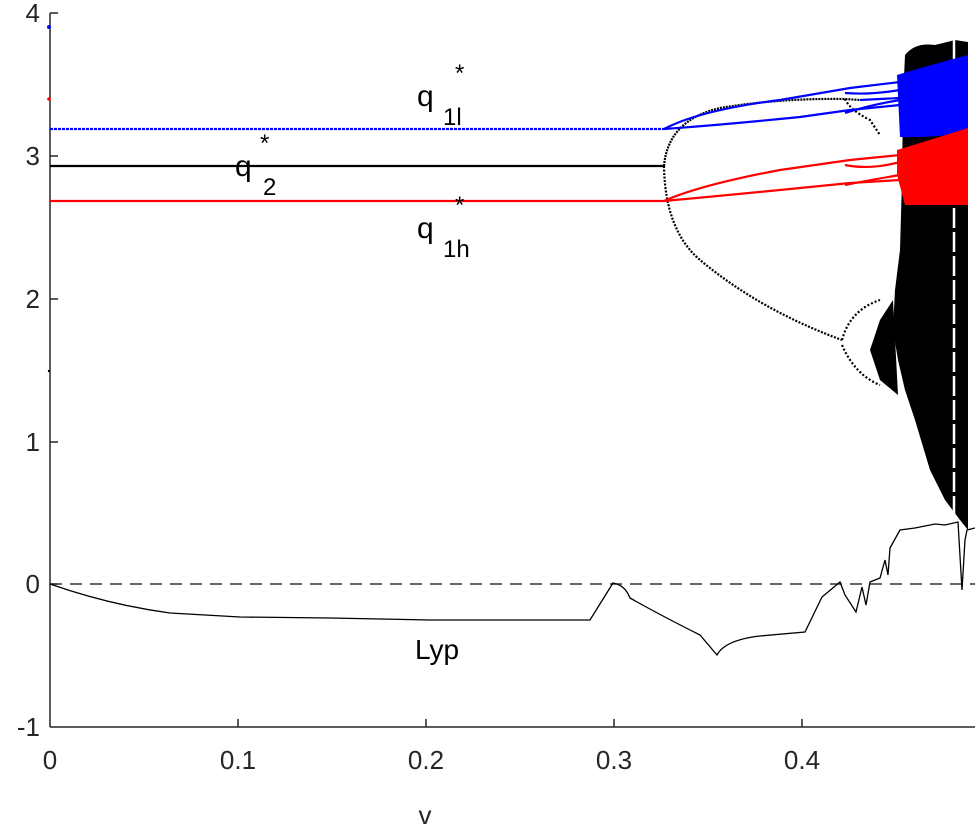 This screenshot has width=975, height=832. What do you see at coordinates (32, 156) in the screenshot?
I see `y-tick-3: 3` at bounding box center [32, 156].